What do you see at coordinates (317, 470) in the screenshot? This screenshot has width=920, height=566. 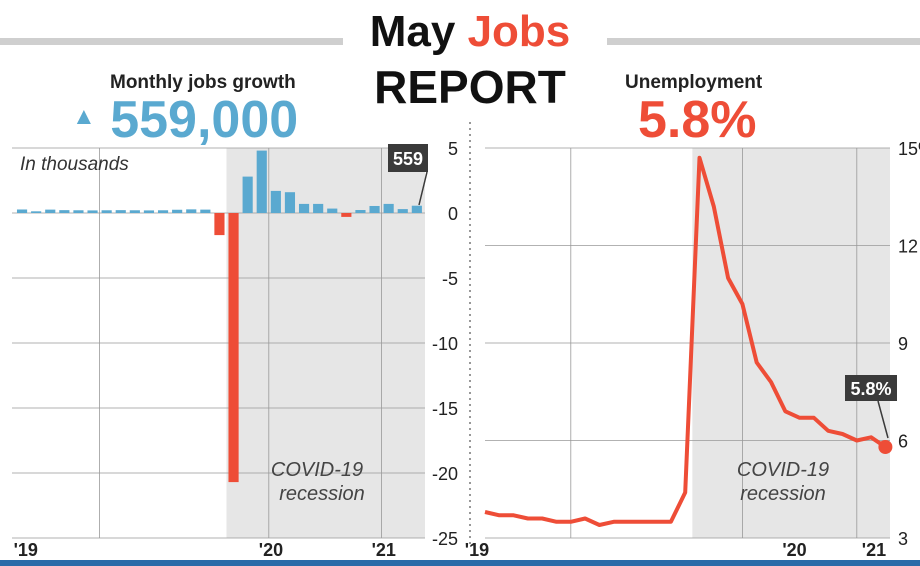 I see `left-recession-label-1: COVID-19` at bounding box center [317, 470].